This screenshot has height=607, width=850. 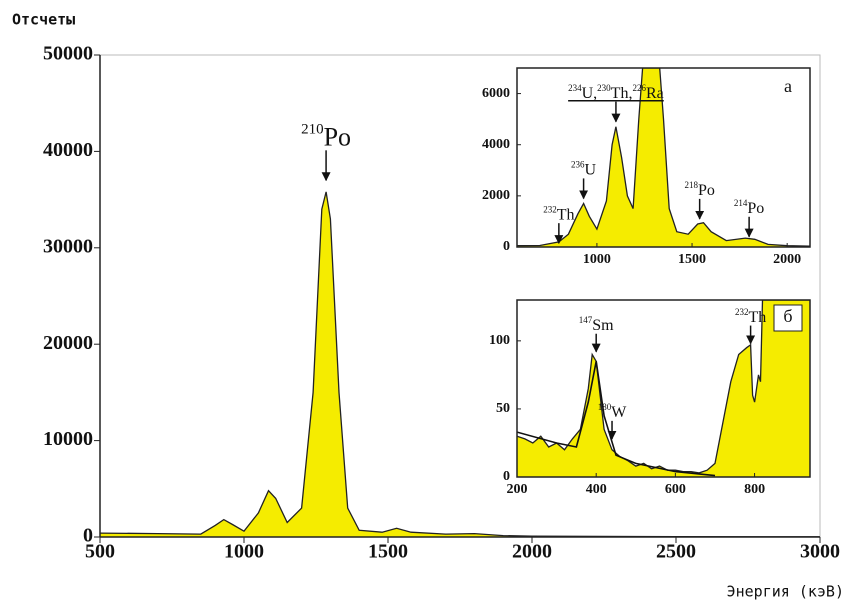 I want to click on annotation-sup: 230, so click(x=604, y=88).